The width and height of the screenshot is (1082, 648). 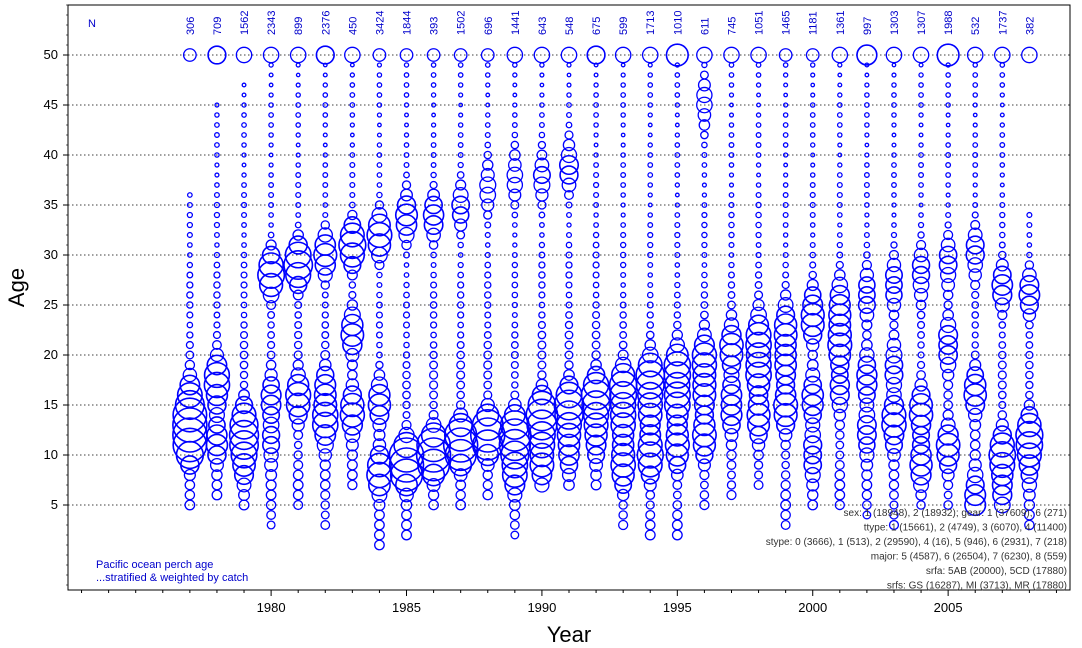 What do you see at coordinates (406, 607) in the screenshot?
I see `x-tick-label-1985: 1985` at bounding box center [406, 607].